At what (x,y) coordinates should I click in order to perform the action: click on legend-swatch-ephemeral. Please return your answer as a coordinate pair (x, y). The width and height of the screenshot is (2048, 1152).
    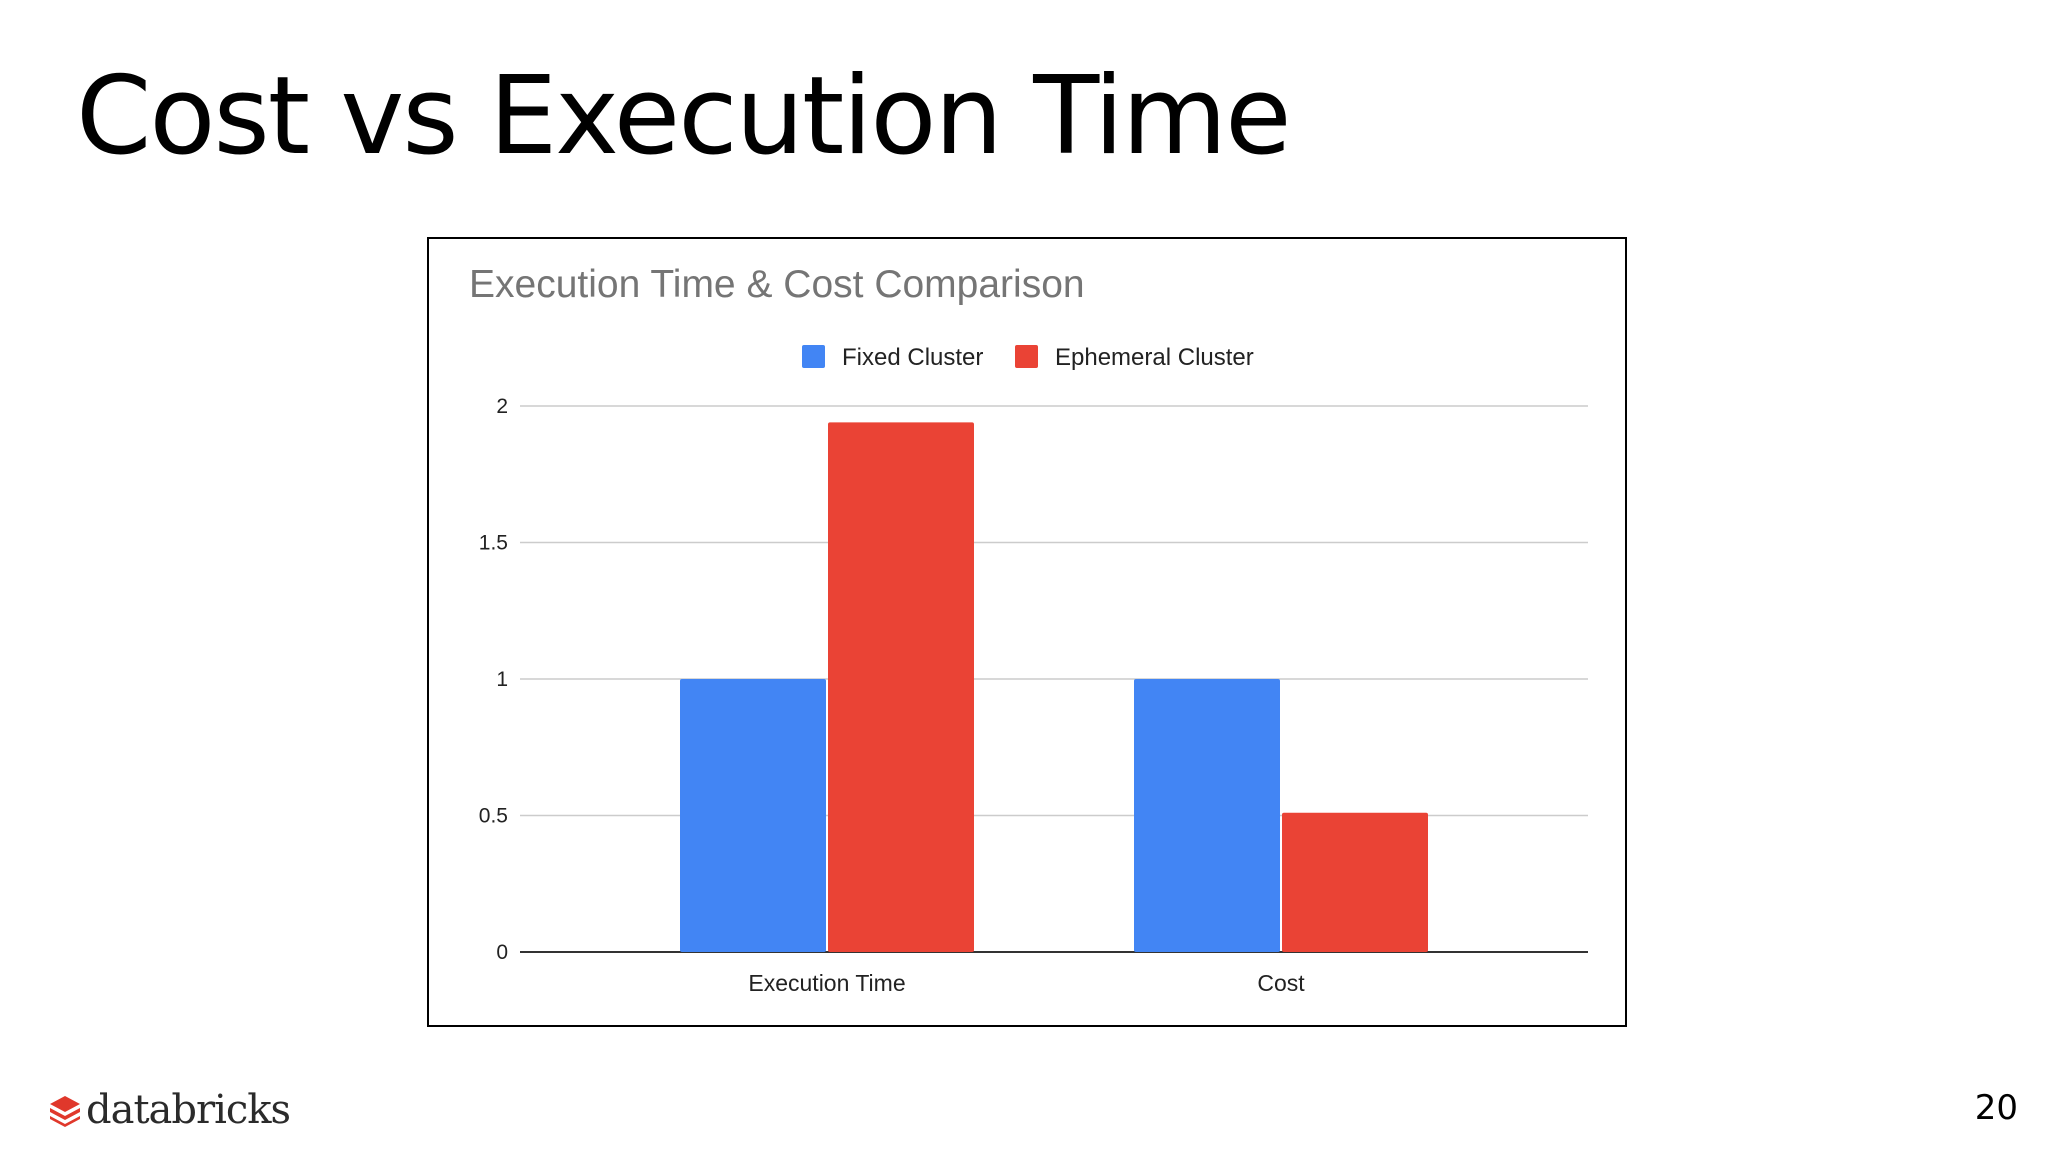
    Looking at the image, I should click on (1026, 356).